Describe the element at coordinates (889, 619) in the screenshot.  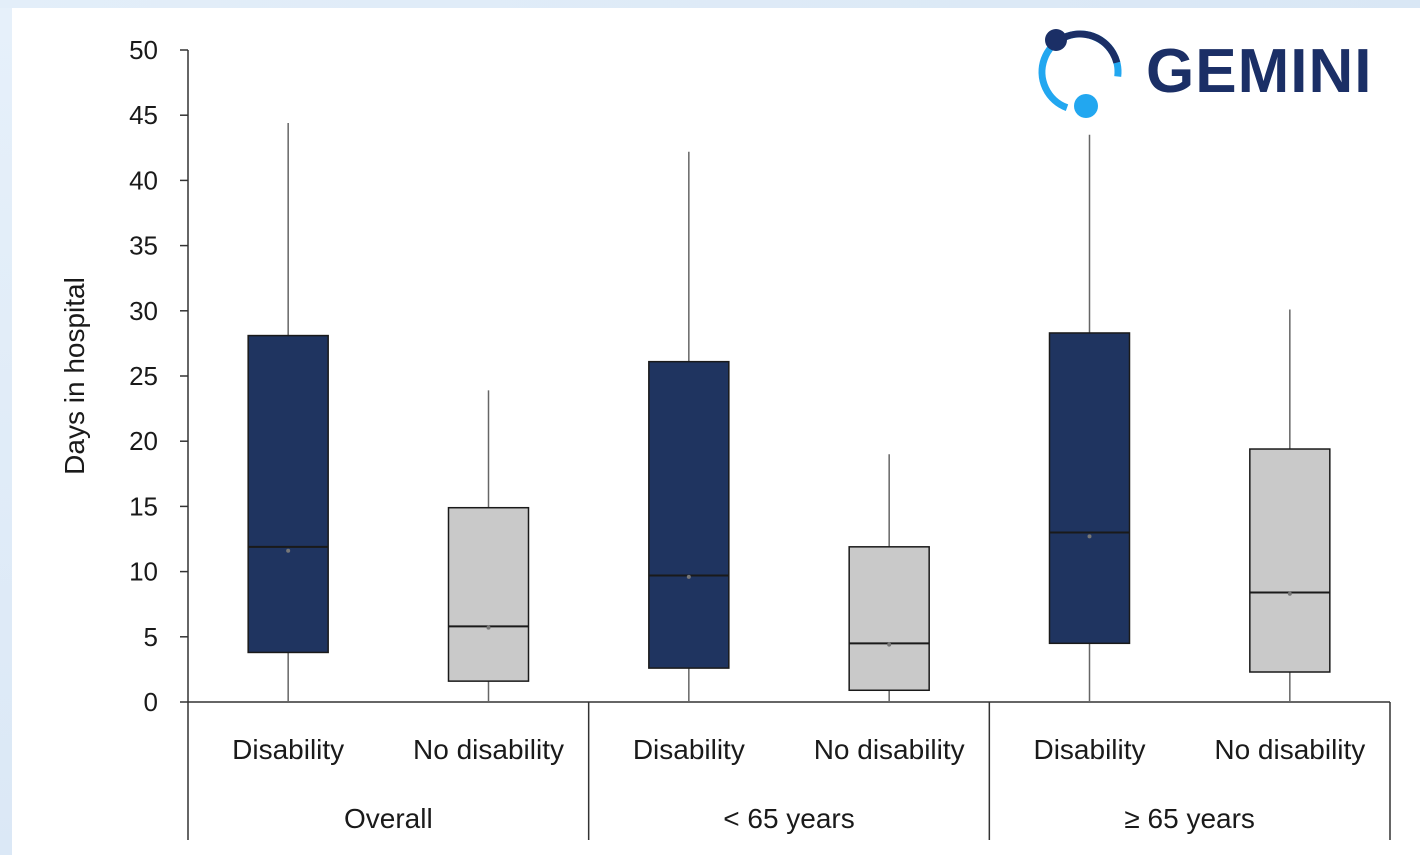
I see `box-no-disability-1-iqr` at that location.